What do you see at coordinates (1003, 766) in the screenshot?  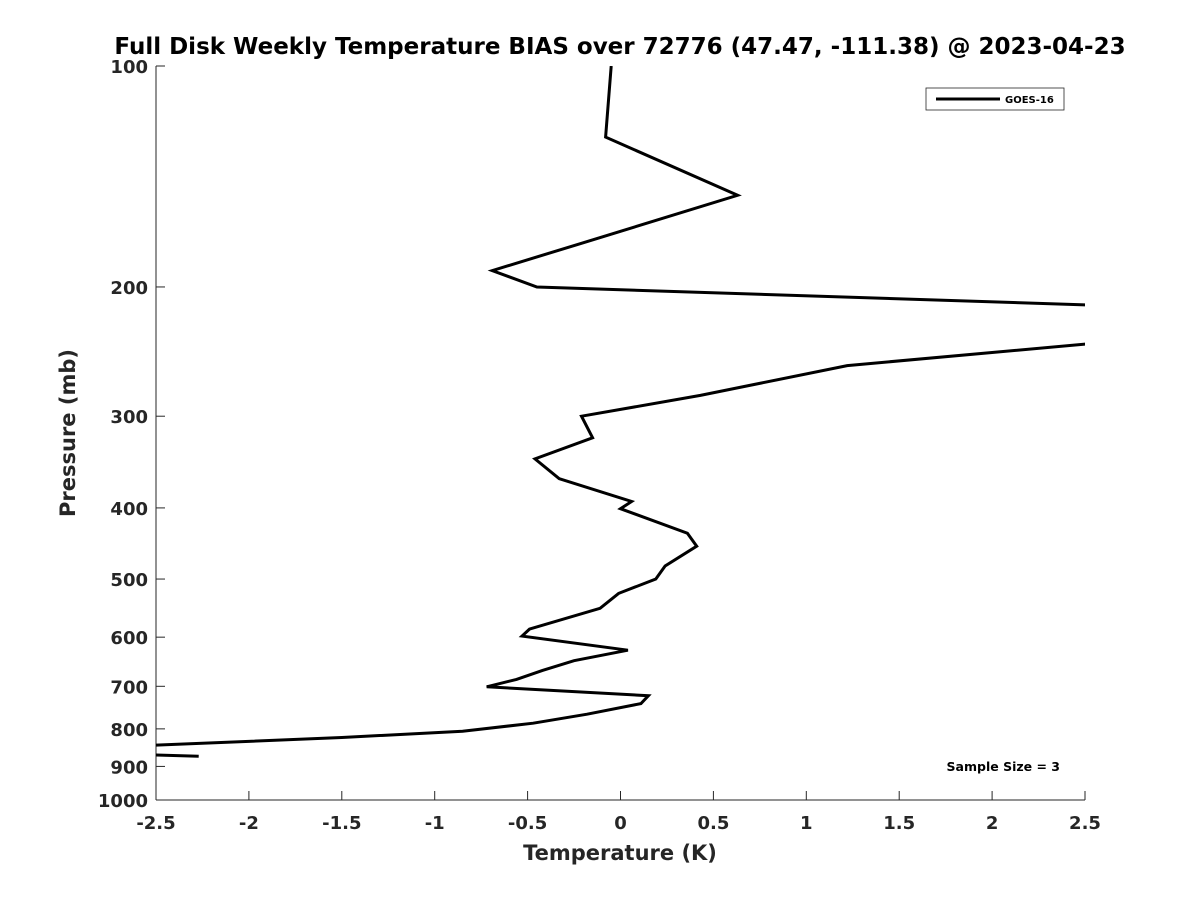 I see `sample-size-annotation: Sample Size = 3` at bounding box center [1003, 766].